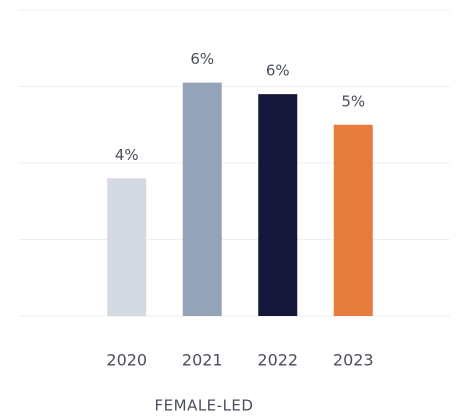 The height and width of the screenshot is (420, 467). Describe the element at coordinates (353, 101) in the screenshot. I see `value-label: 5%` at that location.